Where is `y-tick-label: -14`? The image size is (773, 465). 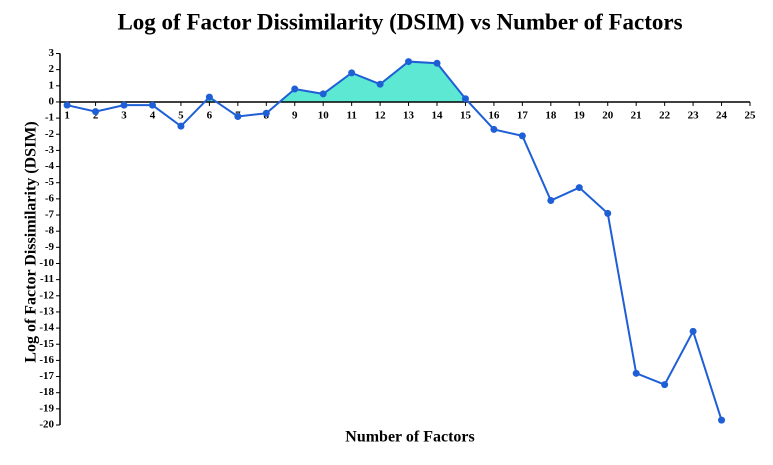 y-tick-label: -14 is located at coordinates (46, 328).